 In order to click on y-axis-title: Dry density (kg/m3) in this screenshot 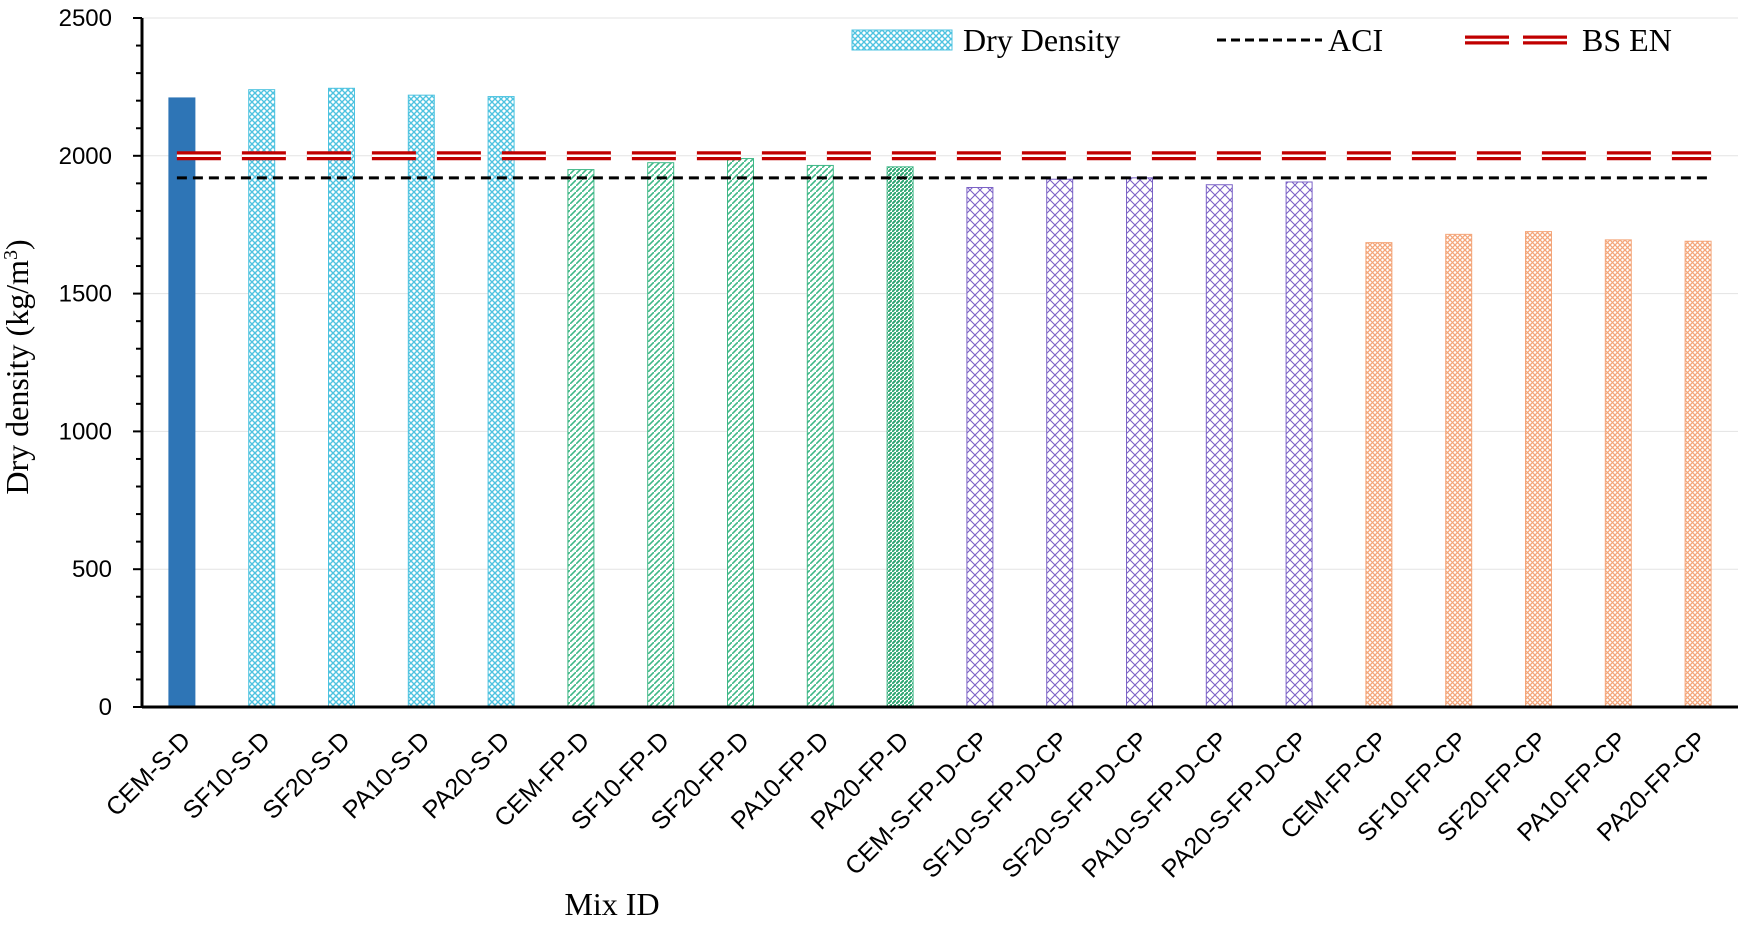, I will do `click(17, 366)`.